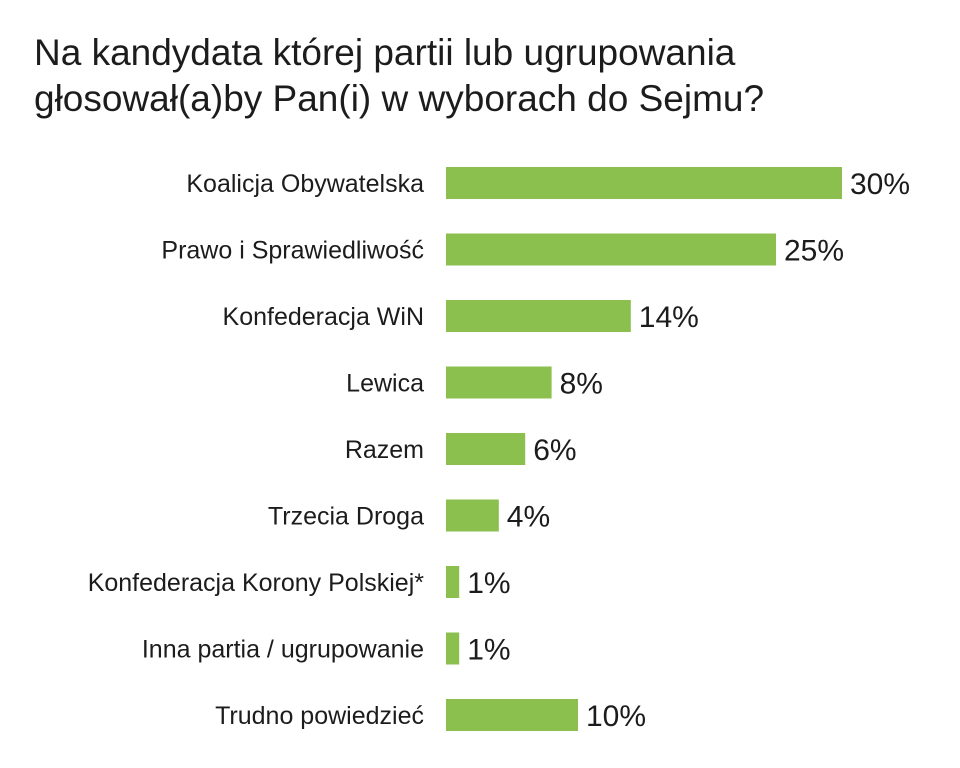 This screenshot has height=768, width=960. Describe the element at coordinates (346, 517) in the screenshot. I see `category-label: Trzecia Droga` at that location.